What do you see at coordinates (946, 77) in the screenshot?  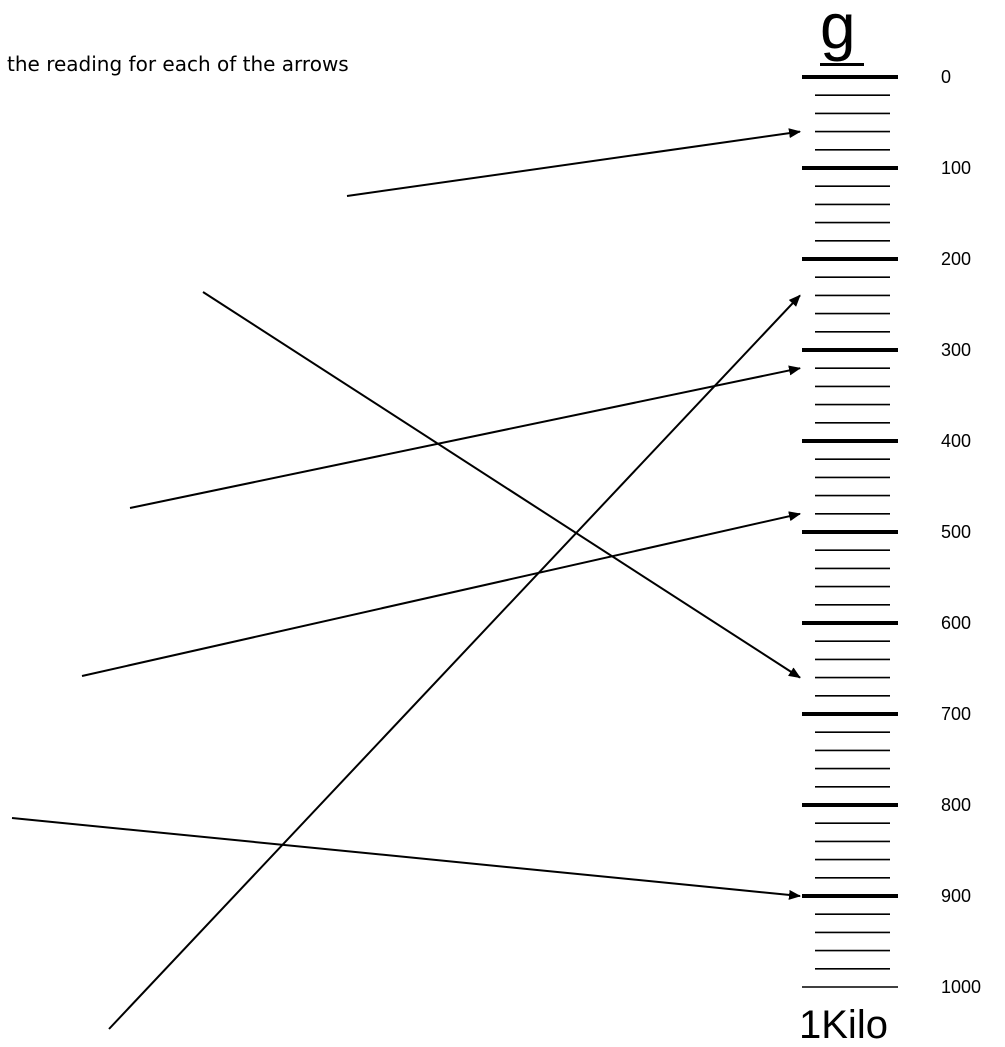 I see `tick-label: 0` at bounding box center [946, 77].